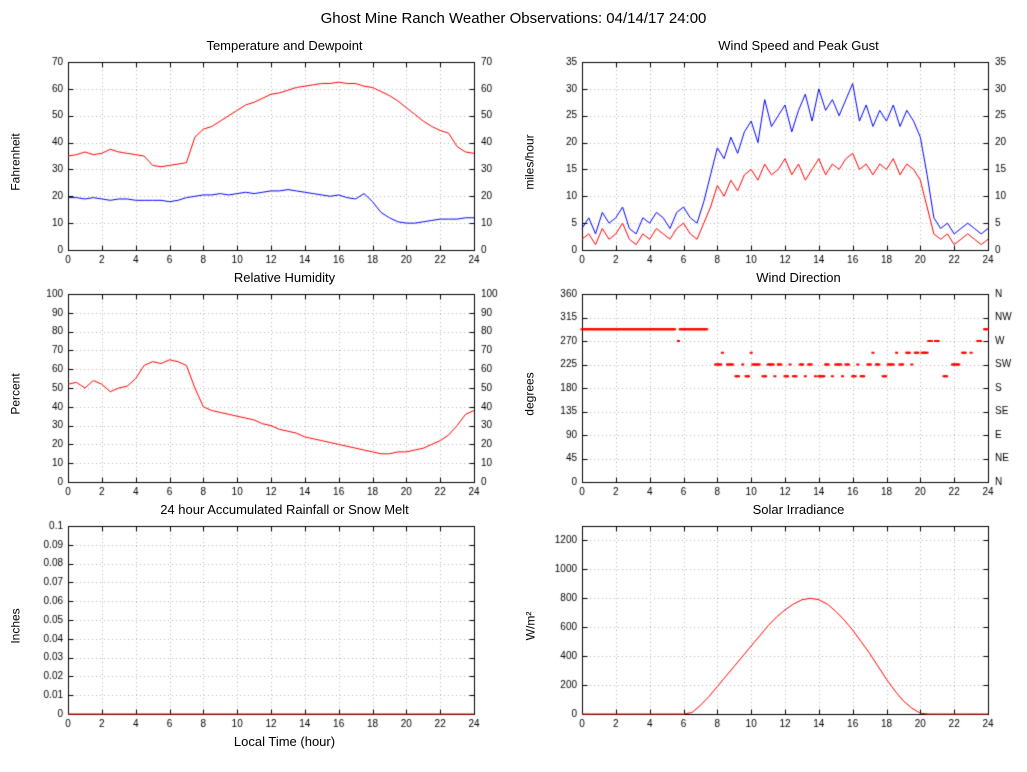  I want to click on y-axis-label-container: Inches, so click(16, 626).